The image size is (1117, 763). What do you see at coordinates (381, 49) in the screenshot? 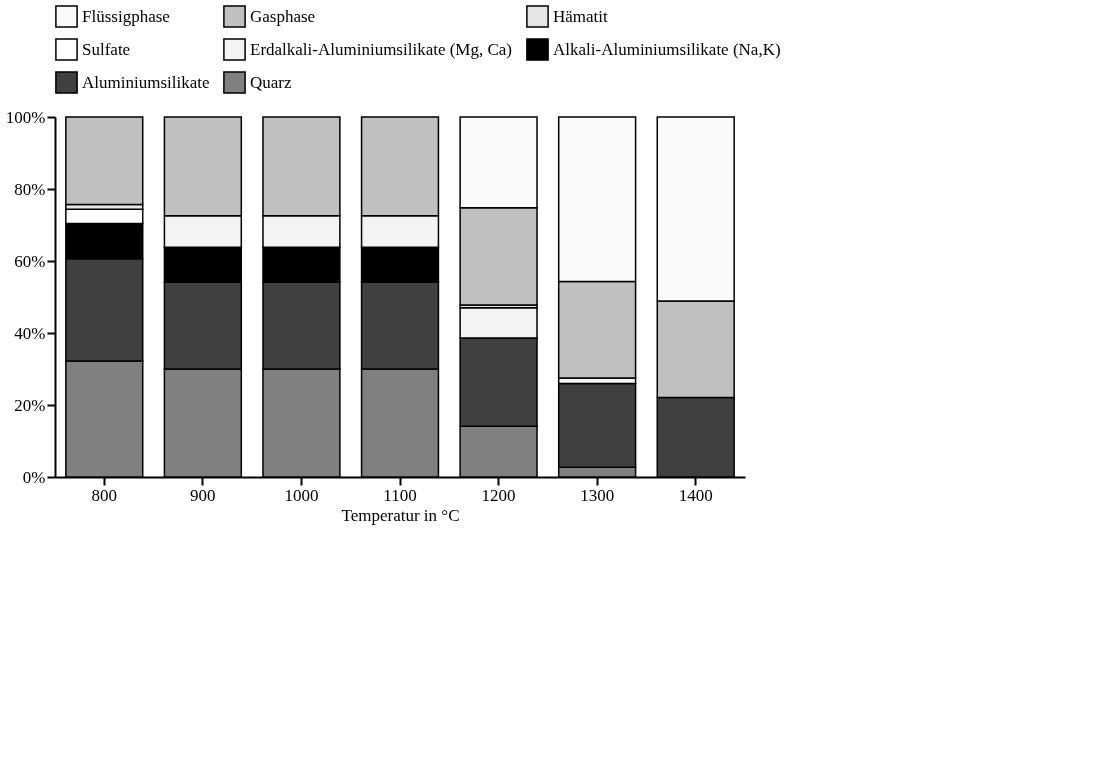
I see `legend-label: Erdalkali-Aluminiumsilikate (Mg, Ca)` at bounding box center [381, 49].